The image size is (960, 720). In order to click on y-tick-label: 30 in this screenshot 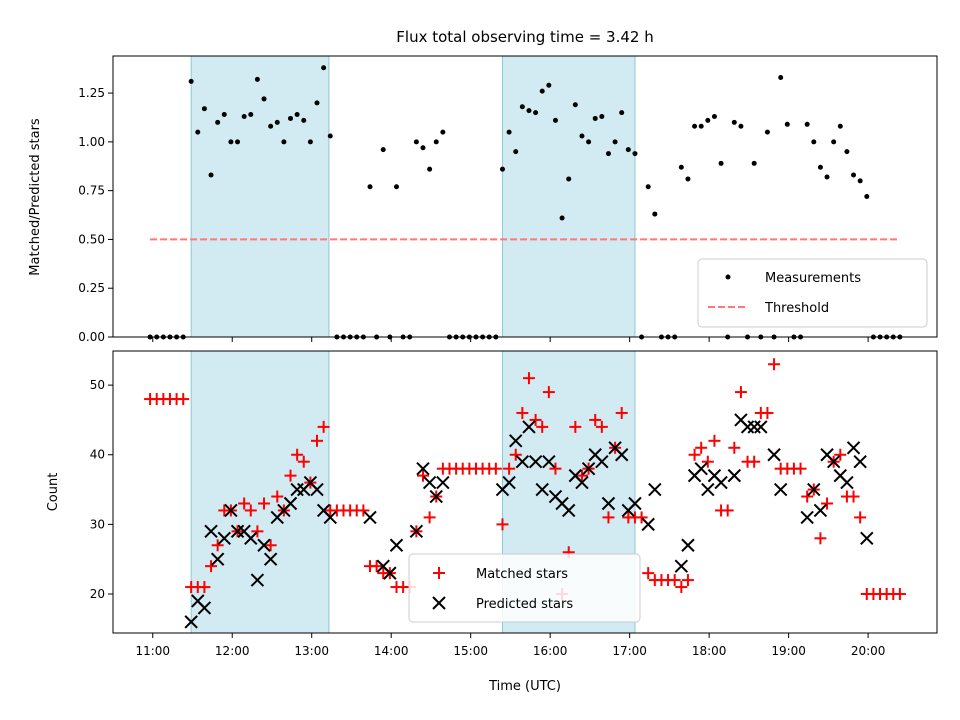, I will do `click(97, 524)`.